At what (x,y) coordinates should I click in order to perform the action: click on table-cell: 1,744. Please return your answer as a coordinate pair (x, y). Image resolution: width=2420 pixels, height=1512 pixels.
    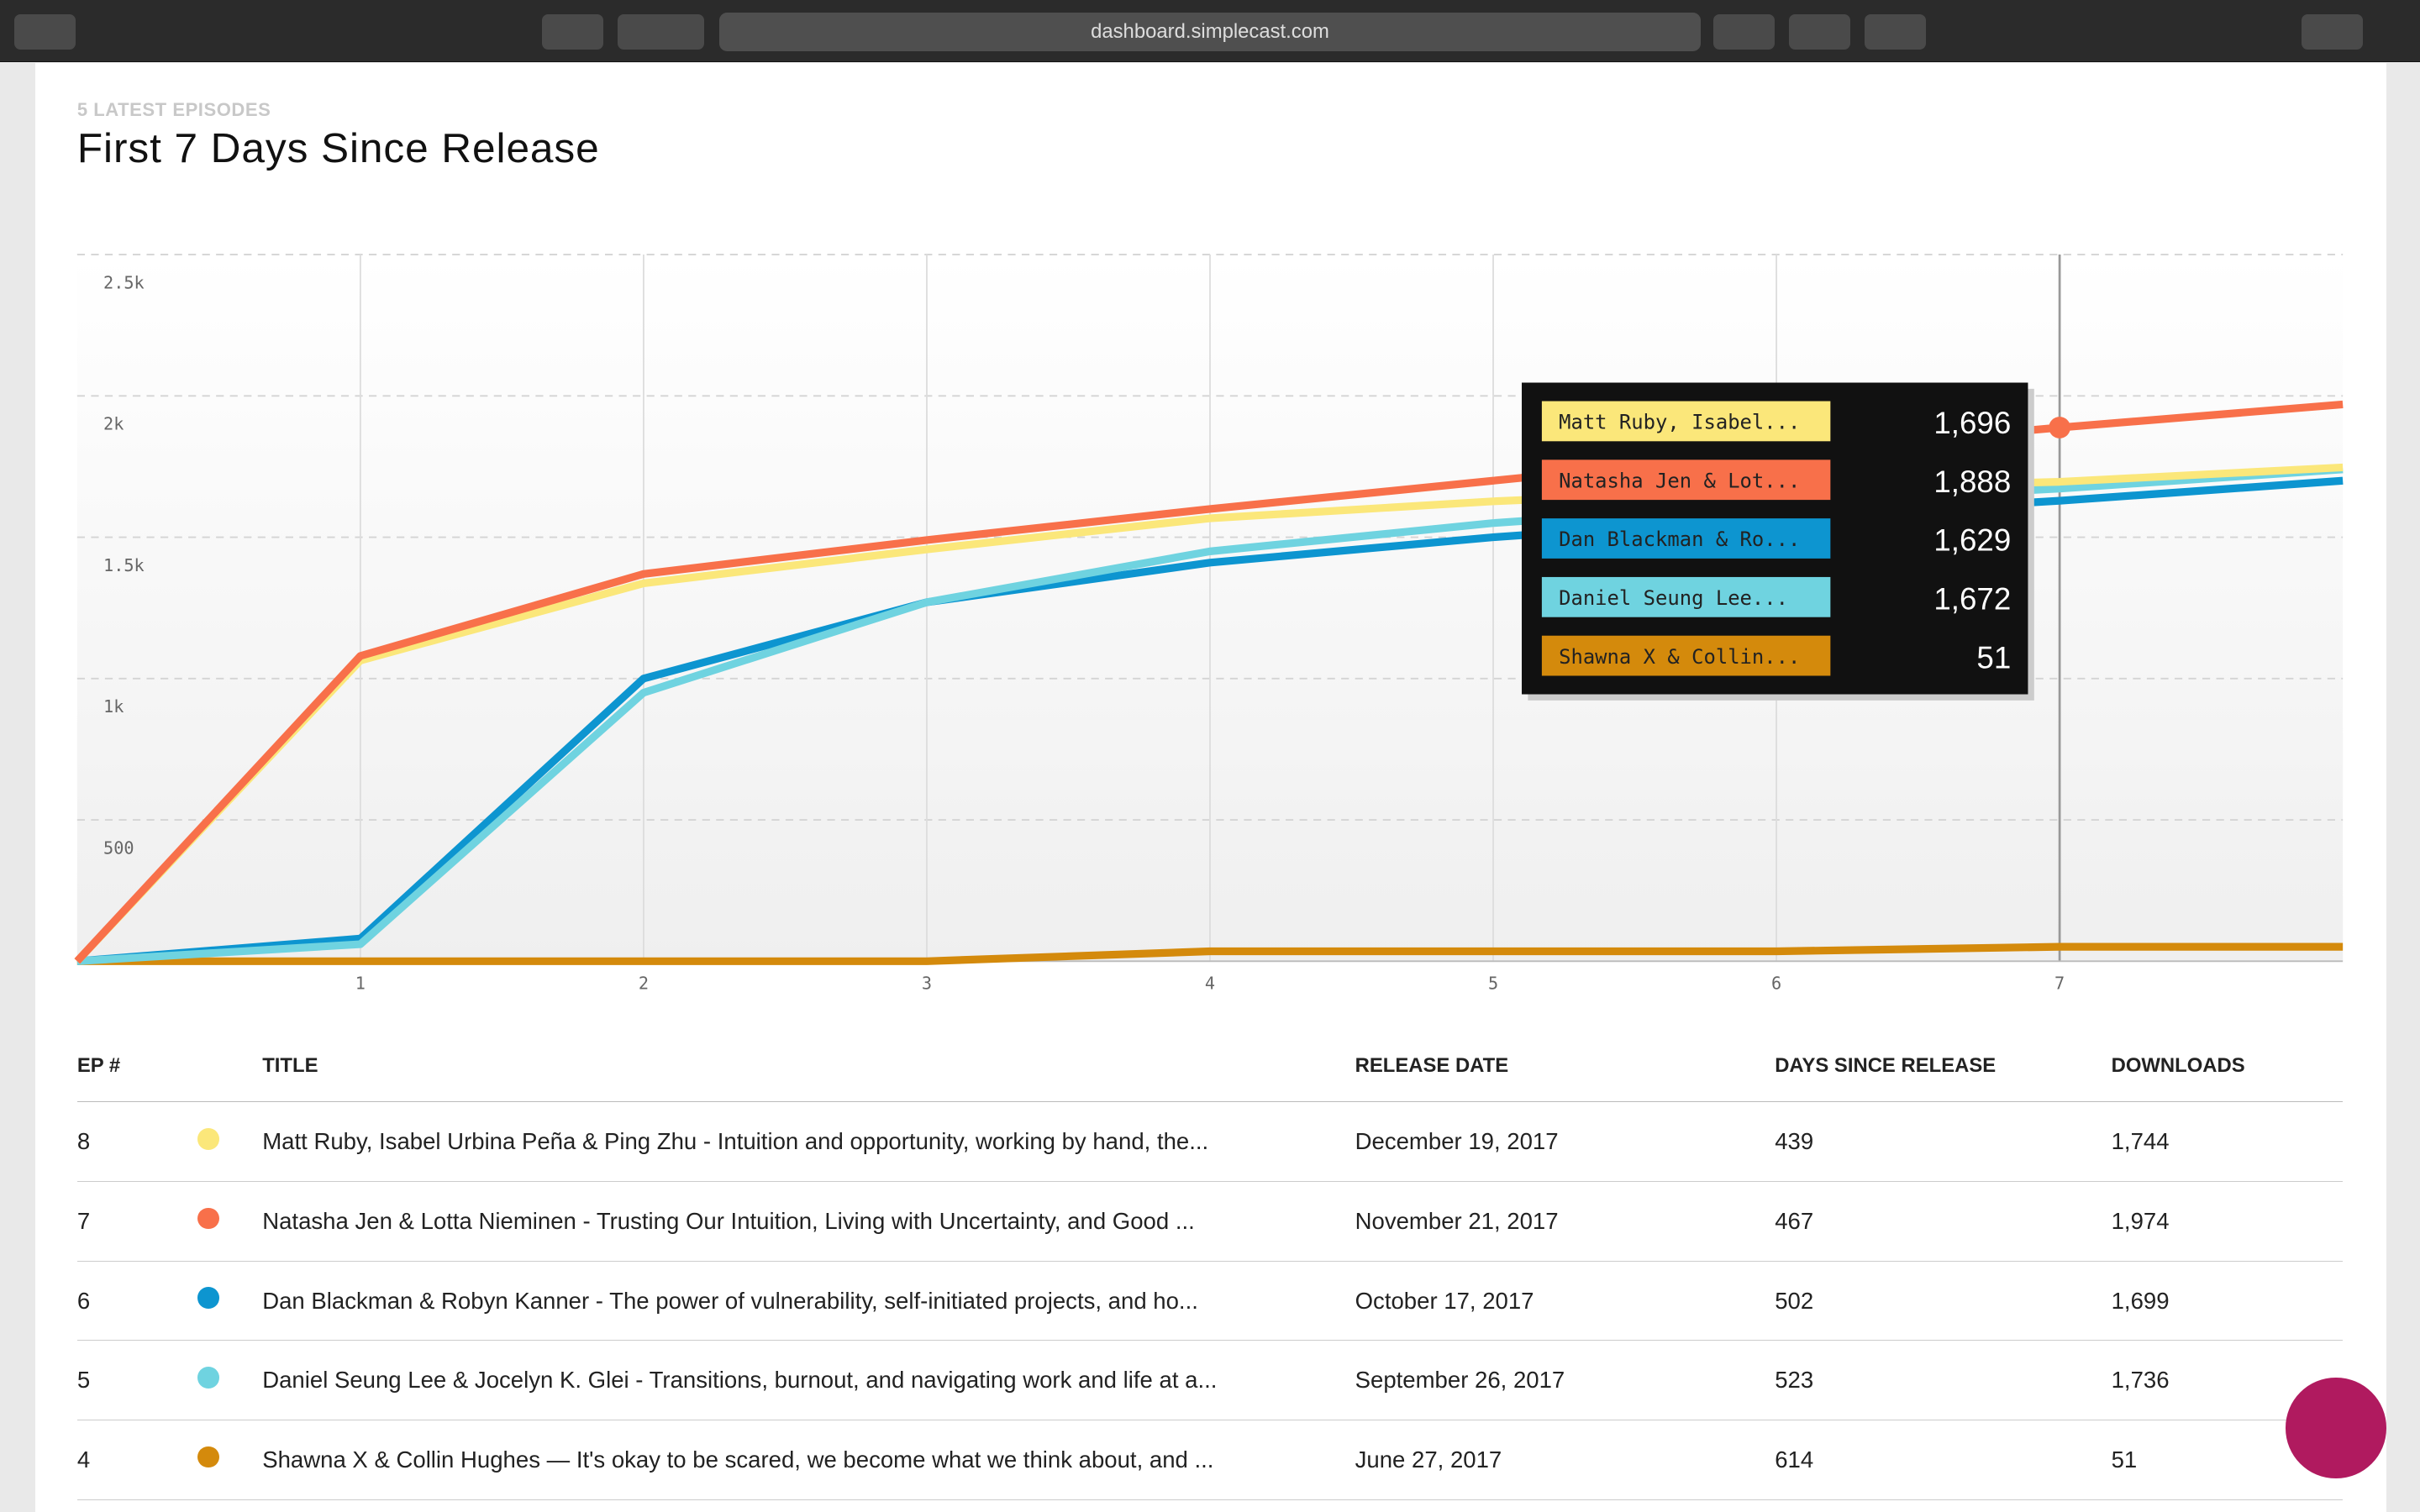
    Looking at the image, I should click on (2227, 1142).